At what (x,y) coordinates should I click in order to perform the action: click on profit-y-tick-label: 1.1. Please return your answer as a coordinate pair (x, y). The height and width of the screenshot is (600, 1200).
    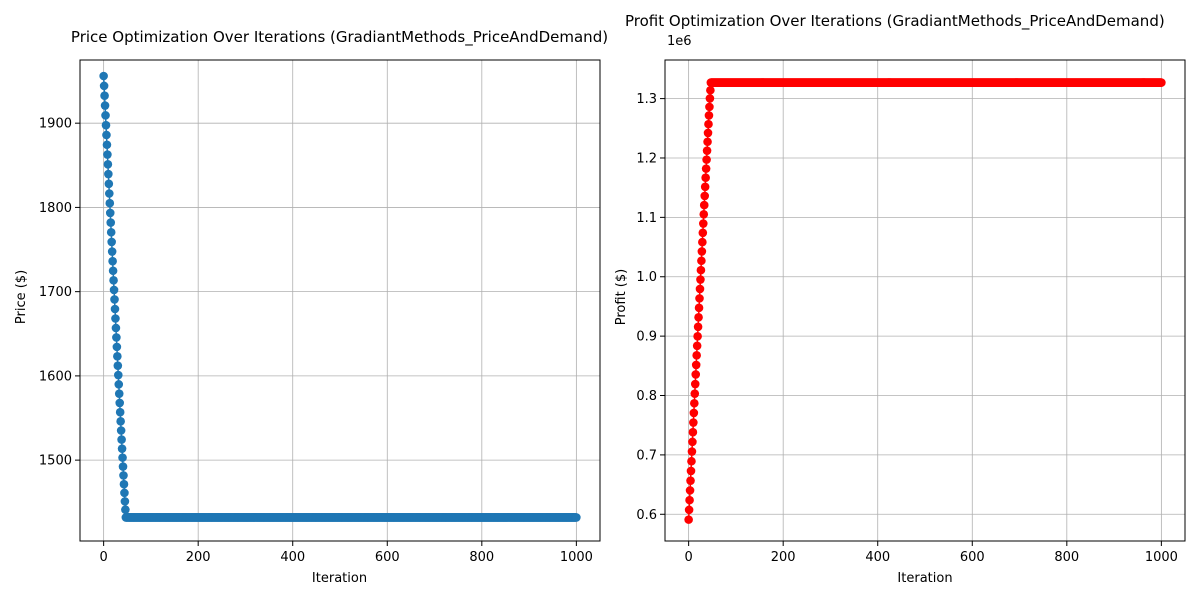
    Looking at the image, I should click on (646, 218).